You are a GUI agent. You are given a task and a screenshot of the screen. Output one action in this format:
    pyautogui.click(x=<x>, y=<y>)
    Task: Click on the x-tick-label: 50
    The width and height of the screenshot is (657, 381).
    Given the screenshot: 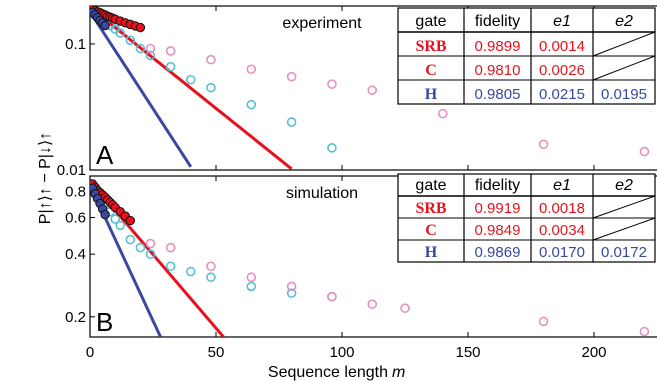 What is the action you would take?
    pyautogui.click(x=216, y=352)
    